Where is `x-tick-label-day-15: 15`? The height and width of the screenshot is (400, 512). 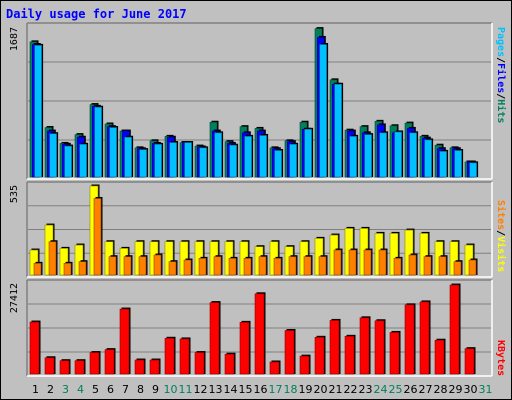 x-tick-label-day-15: 15 is located at coordinates (246, 389).